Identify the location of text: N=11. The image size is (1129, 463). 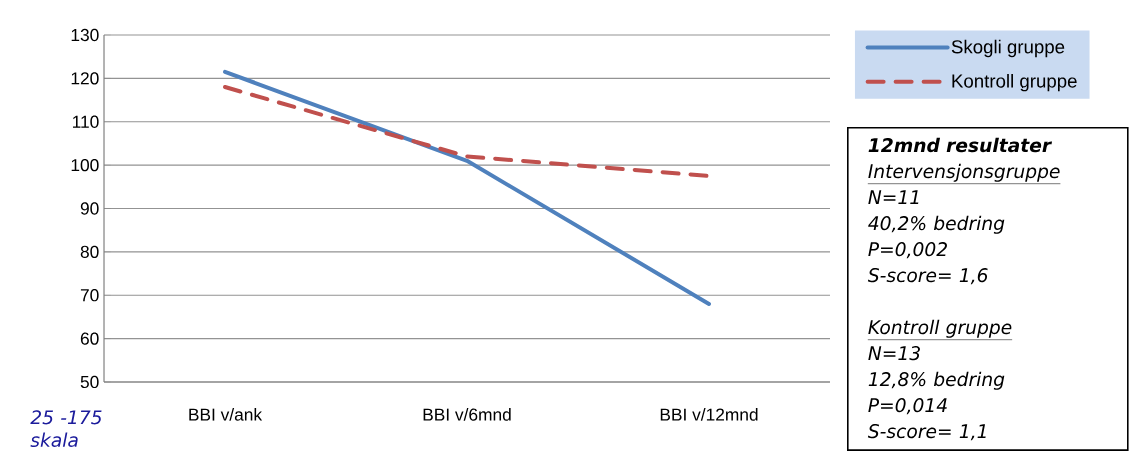
(893, 197).